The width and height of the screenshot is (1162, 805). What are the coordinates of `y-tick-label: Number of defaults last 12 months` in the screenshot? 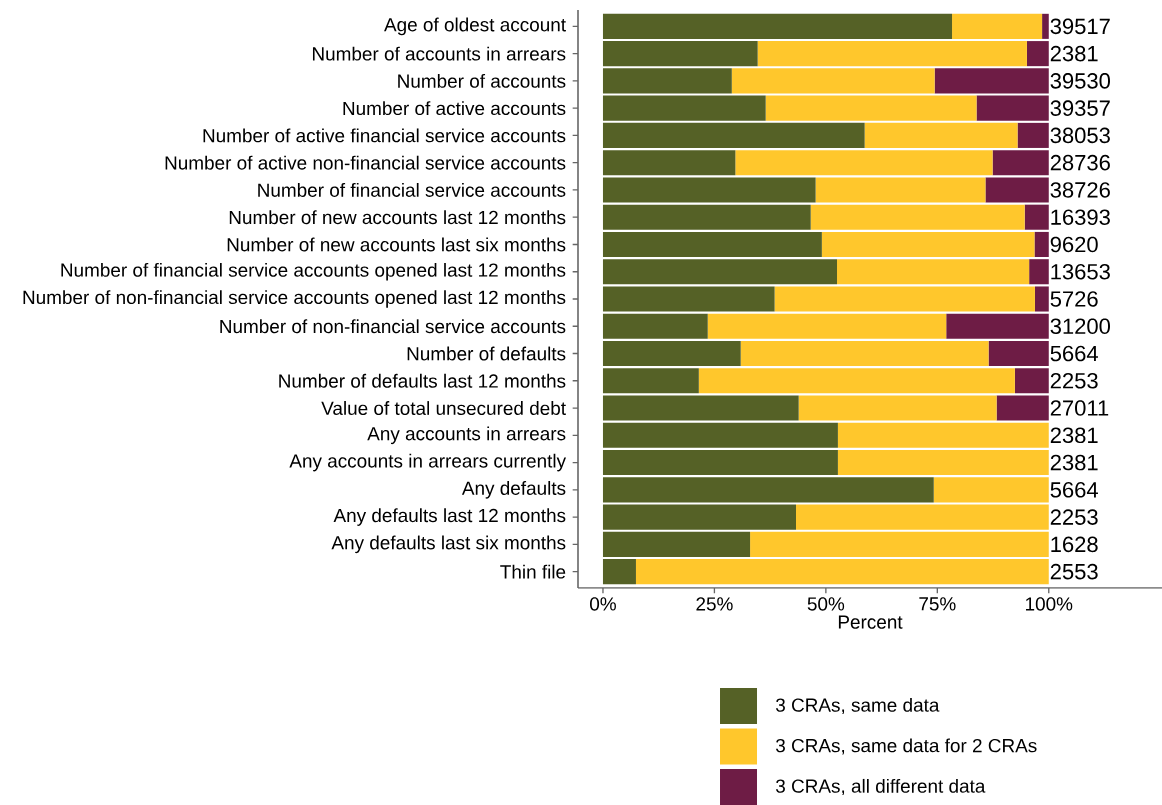 It's located at (422, 380).